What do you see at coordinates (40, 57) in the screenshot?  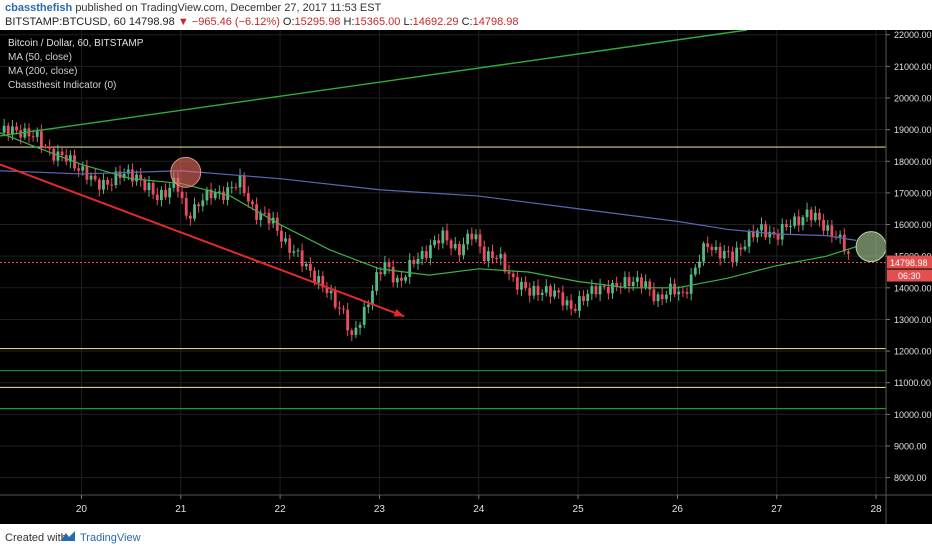 I see `legend-ma50: MA (50, close)` at bounding box center [40, 57].